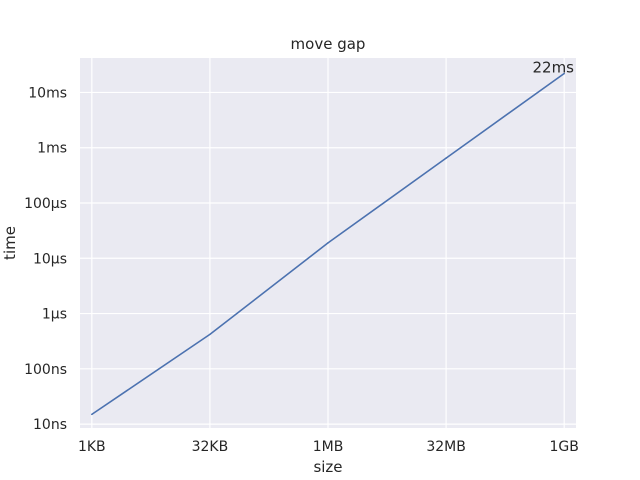  What do you see at coordinates (446, 447) in the screenshot?
I see `x-tick-label: 32MB` at bounding box center [446, 447].